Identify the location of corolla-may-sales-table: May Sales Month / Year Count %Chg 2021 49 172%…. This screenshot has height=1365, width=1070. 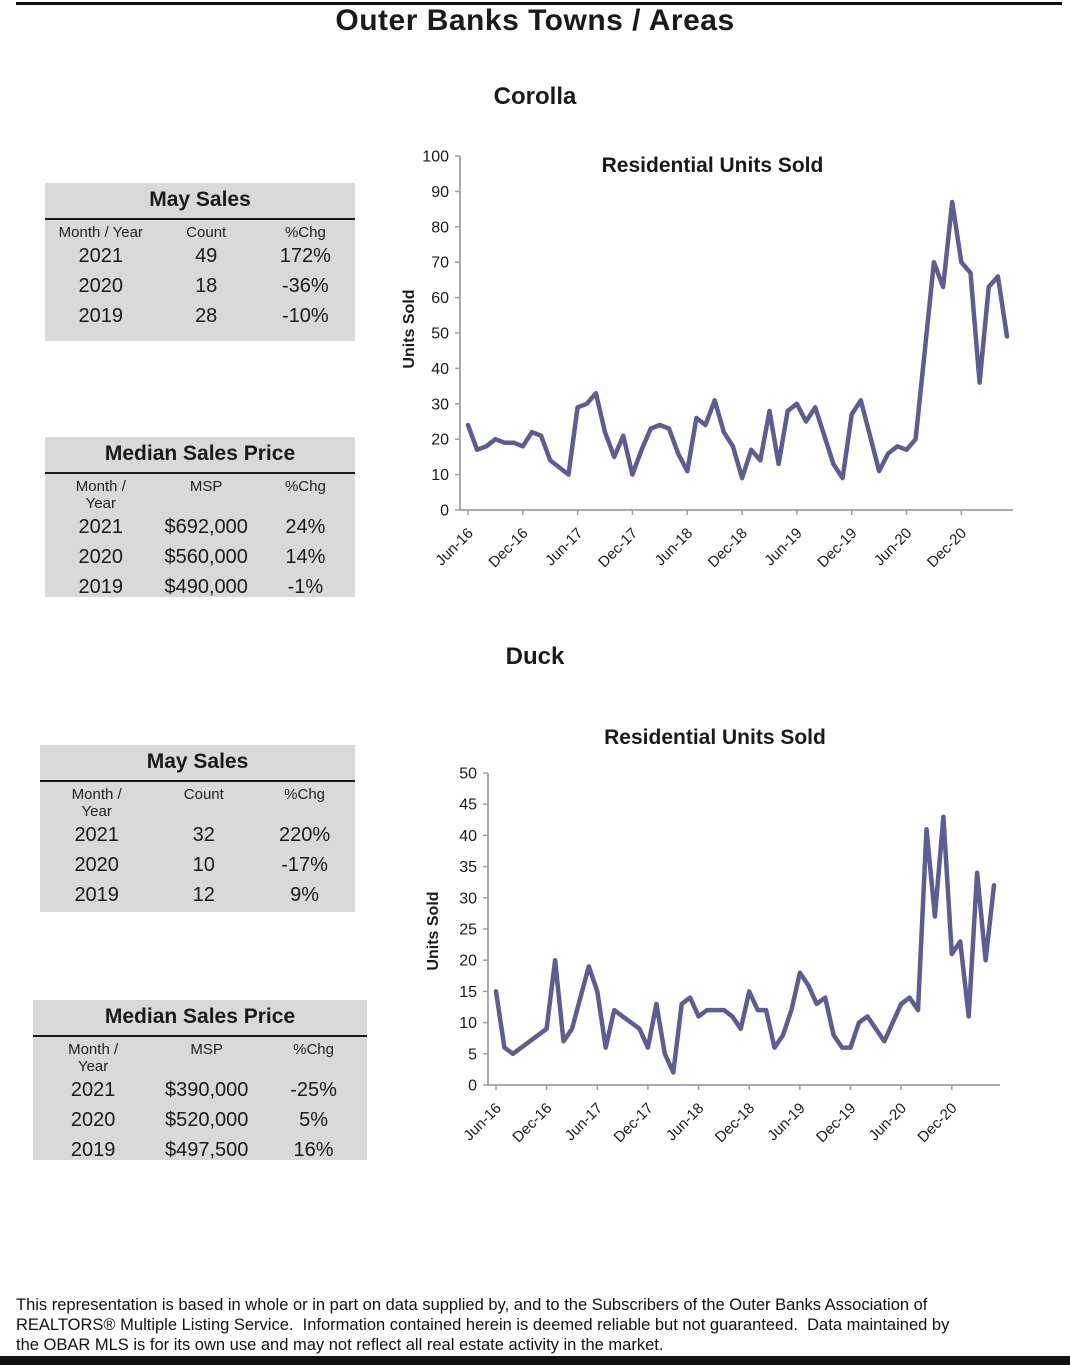
(200, 262).